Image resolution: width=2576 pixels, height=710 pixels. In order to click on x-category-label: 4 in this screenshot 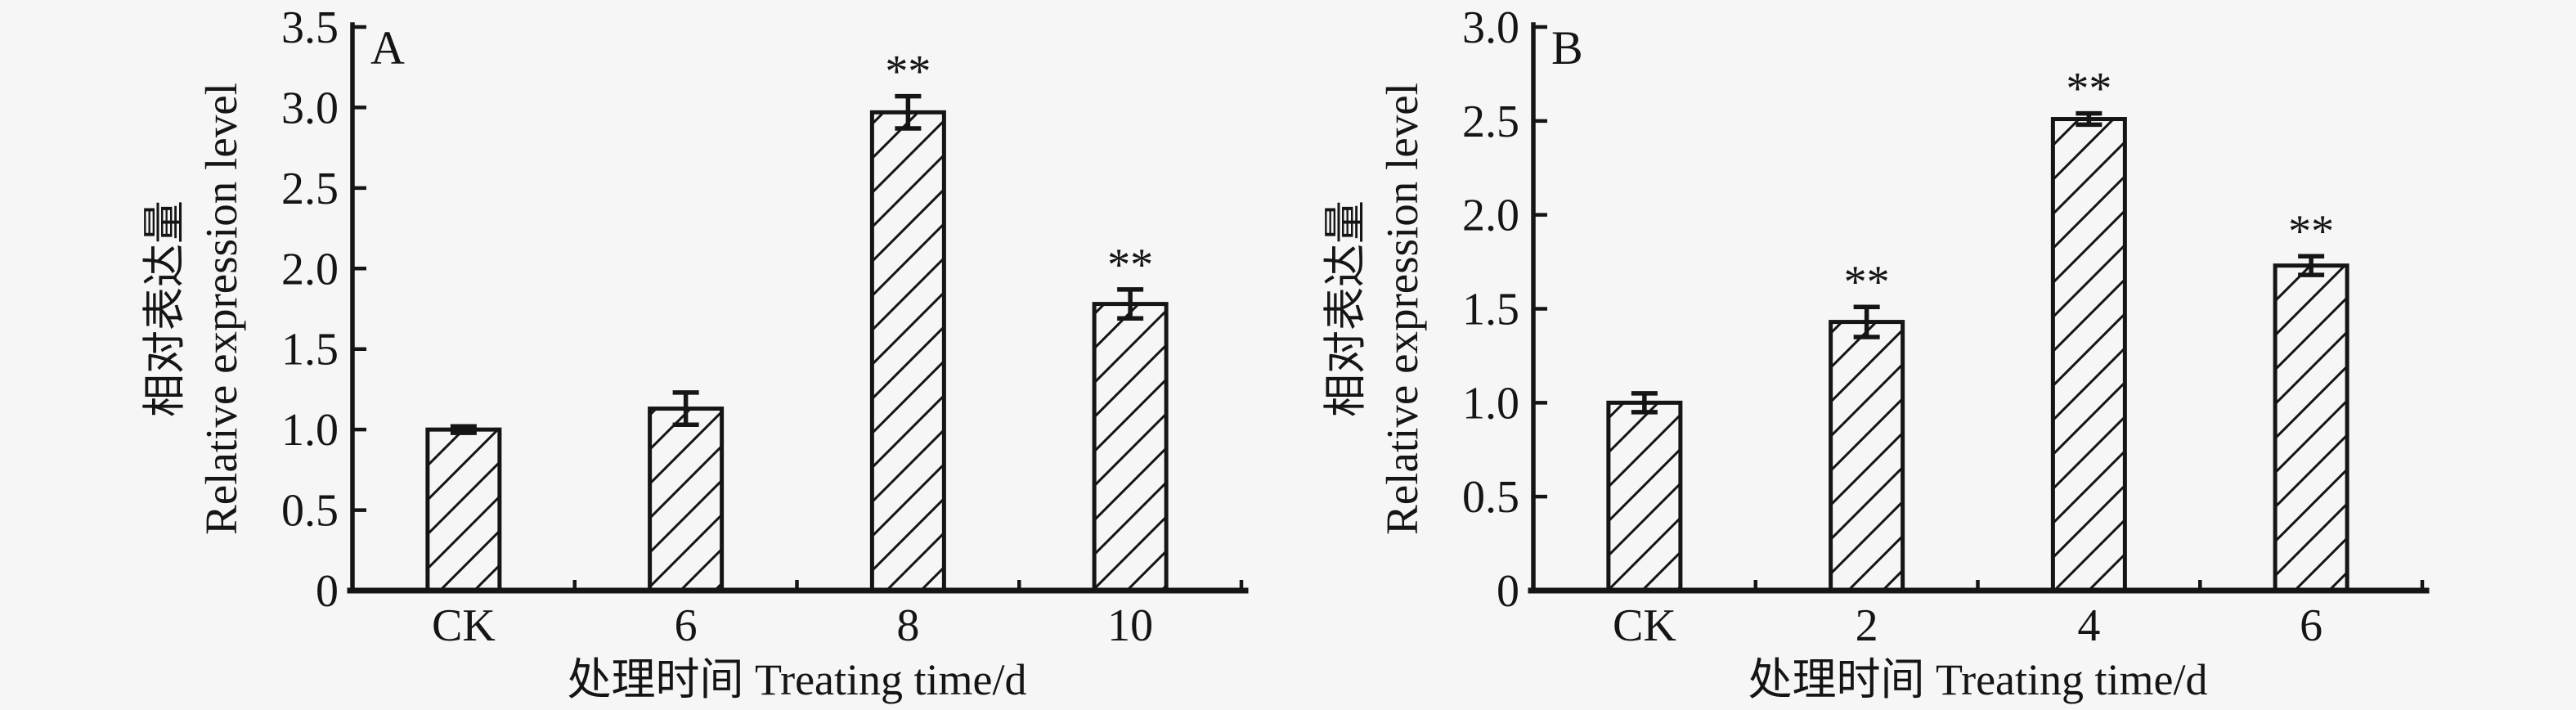, I will do `click(2088, 625)`.